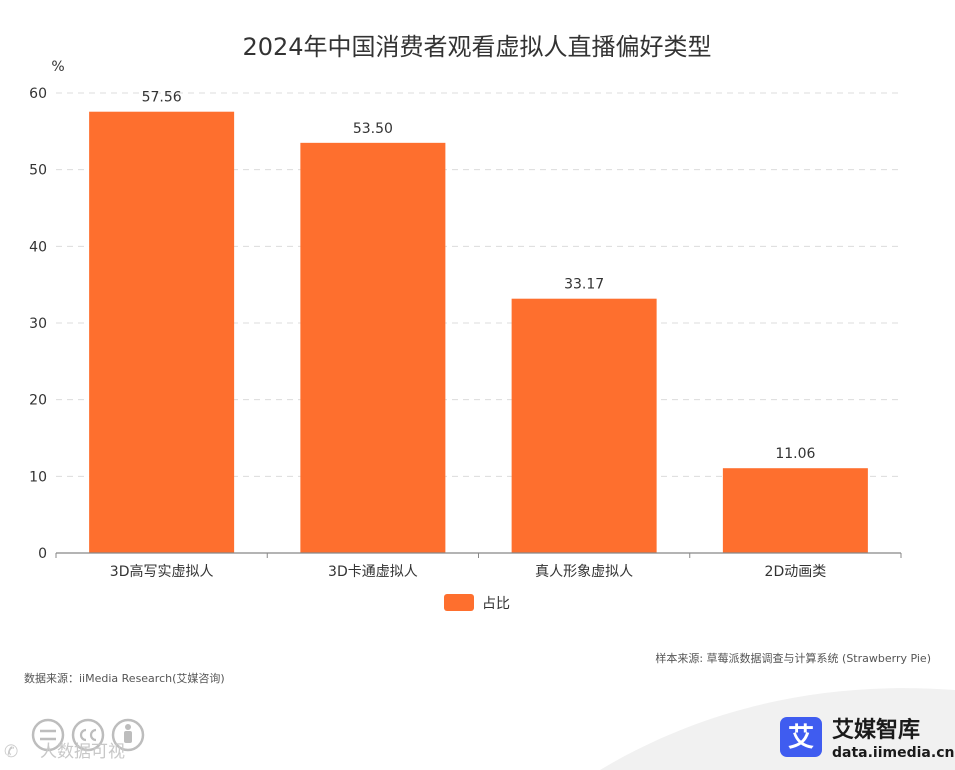 The width and height of the screenshot is (955, 770). I want to click on y-tick-label: 0, so click(42, 554).